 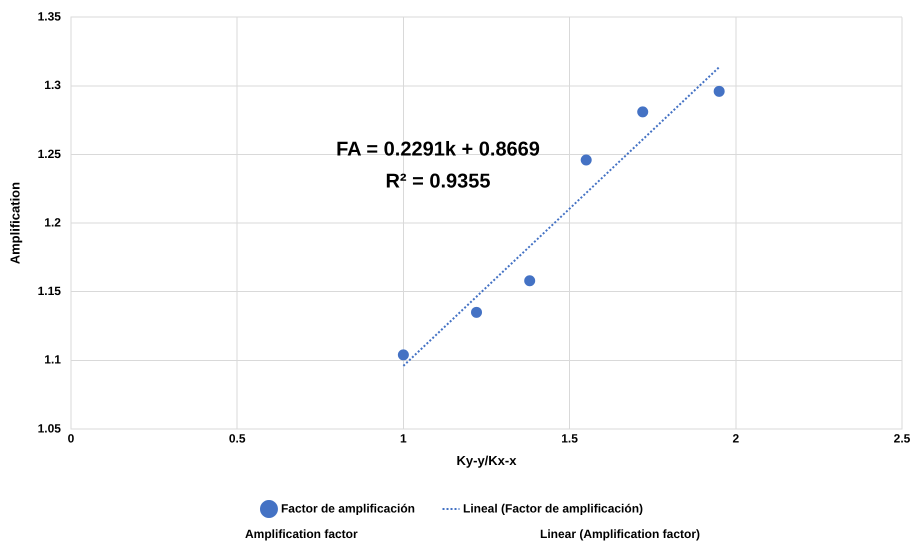 What do you see at coordinates (902, 439) in the screenshot?
I see `x-tick-label: 2.5` at bounding box center [902, 439].